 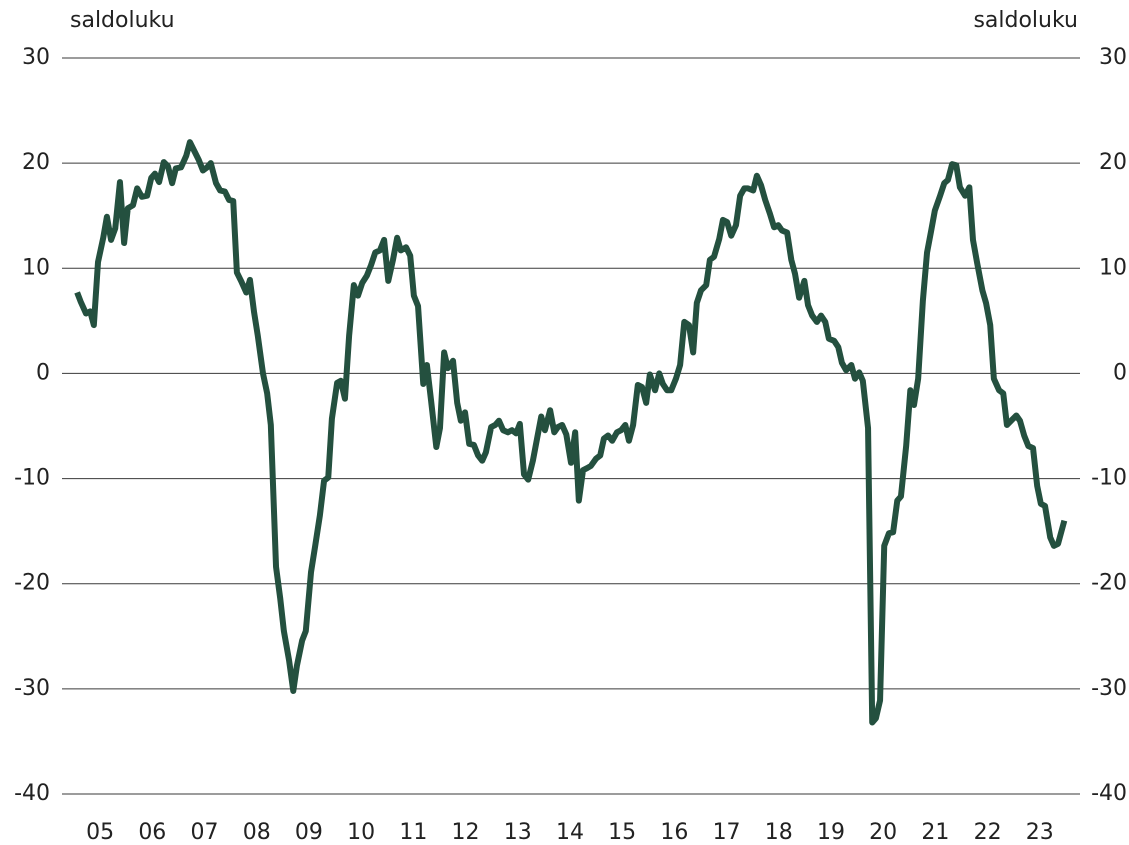 What do you see at coordinates (32, 583) in the screenshot?
I see `y-tick-label: -20` at bounding box center [32, 583].